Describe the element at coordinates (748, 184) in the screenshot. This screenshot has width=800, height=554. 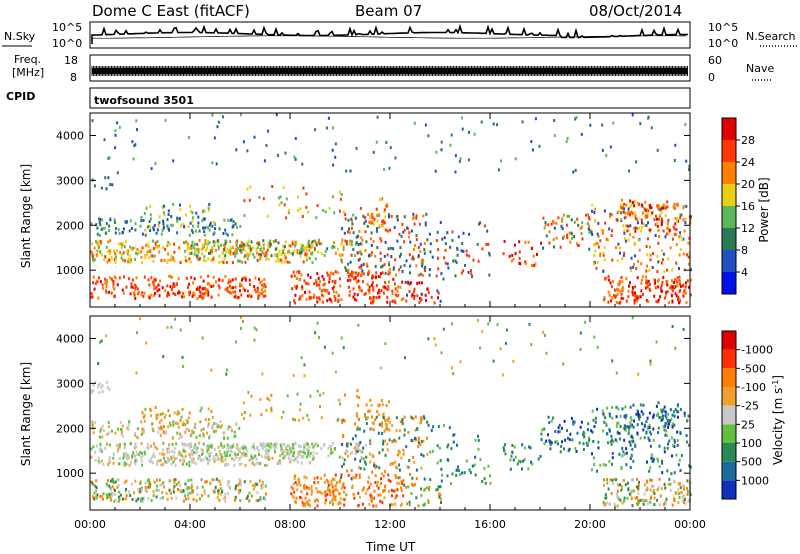
I see `colorbar-tick-label: 20` at that location.